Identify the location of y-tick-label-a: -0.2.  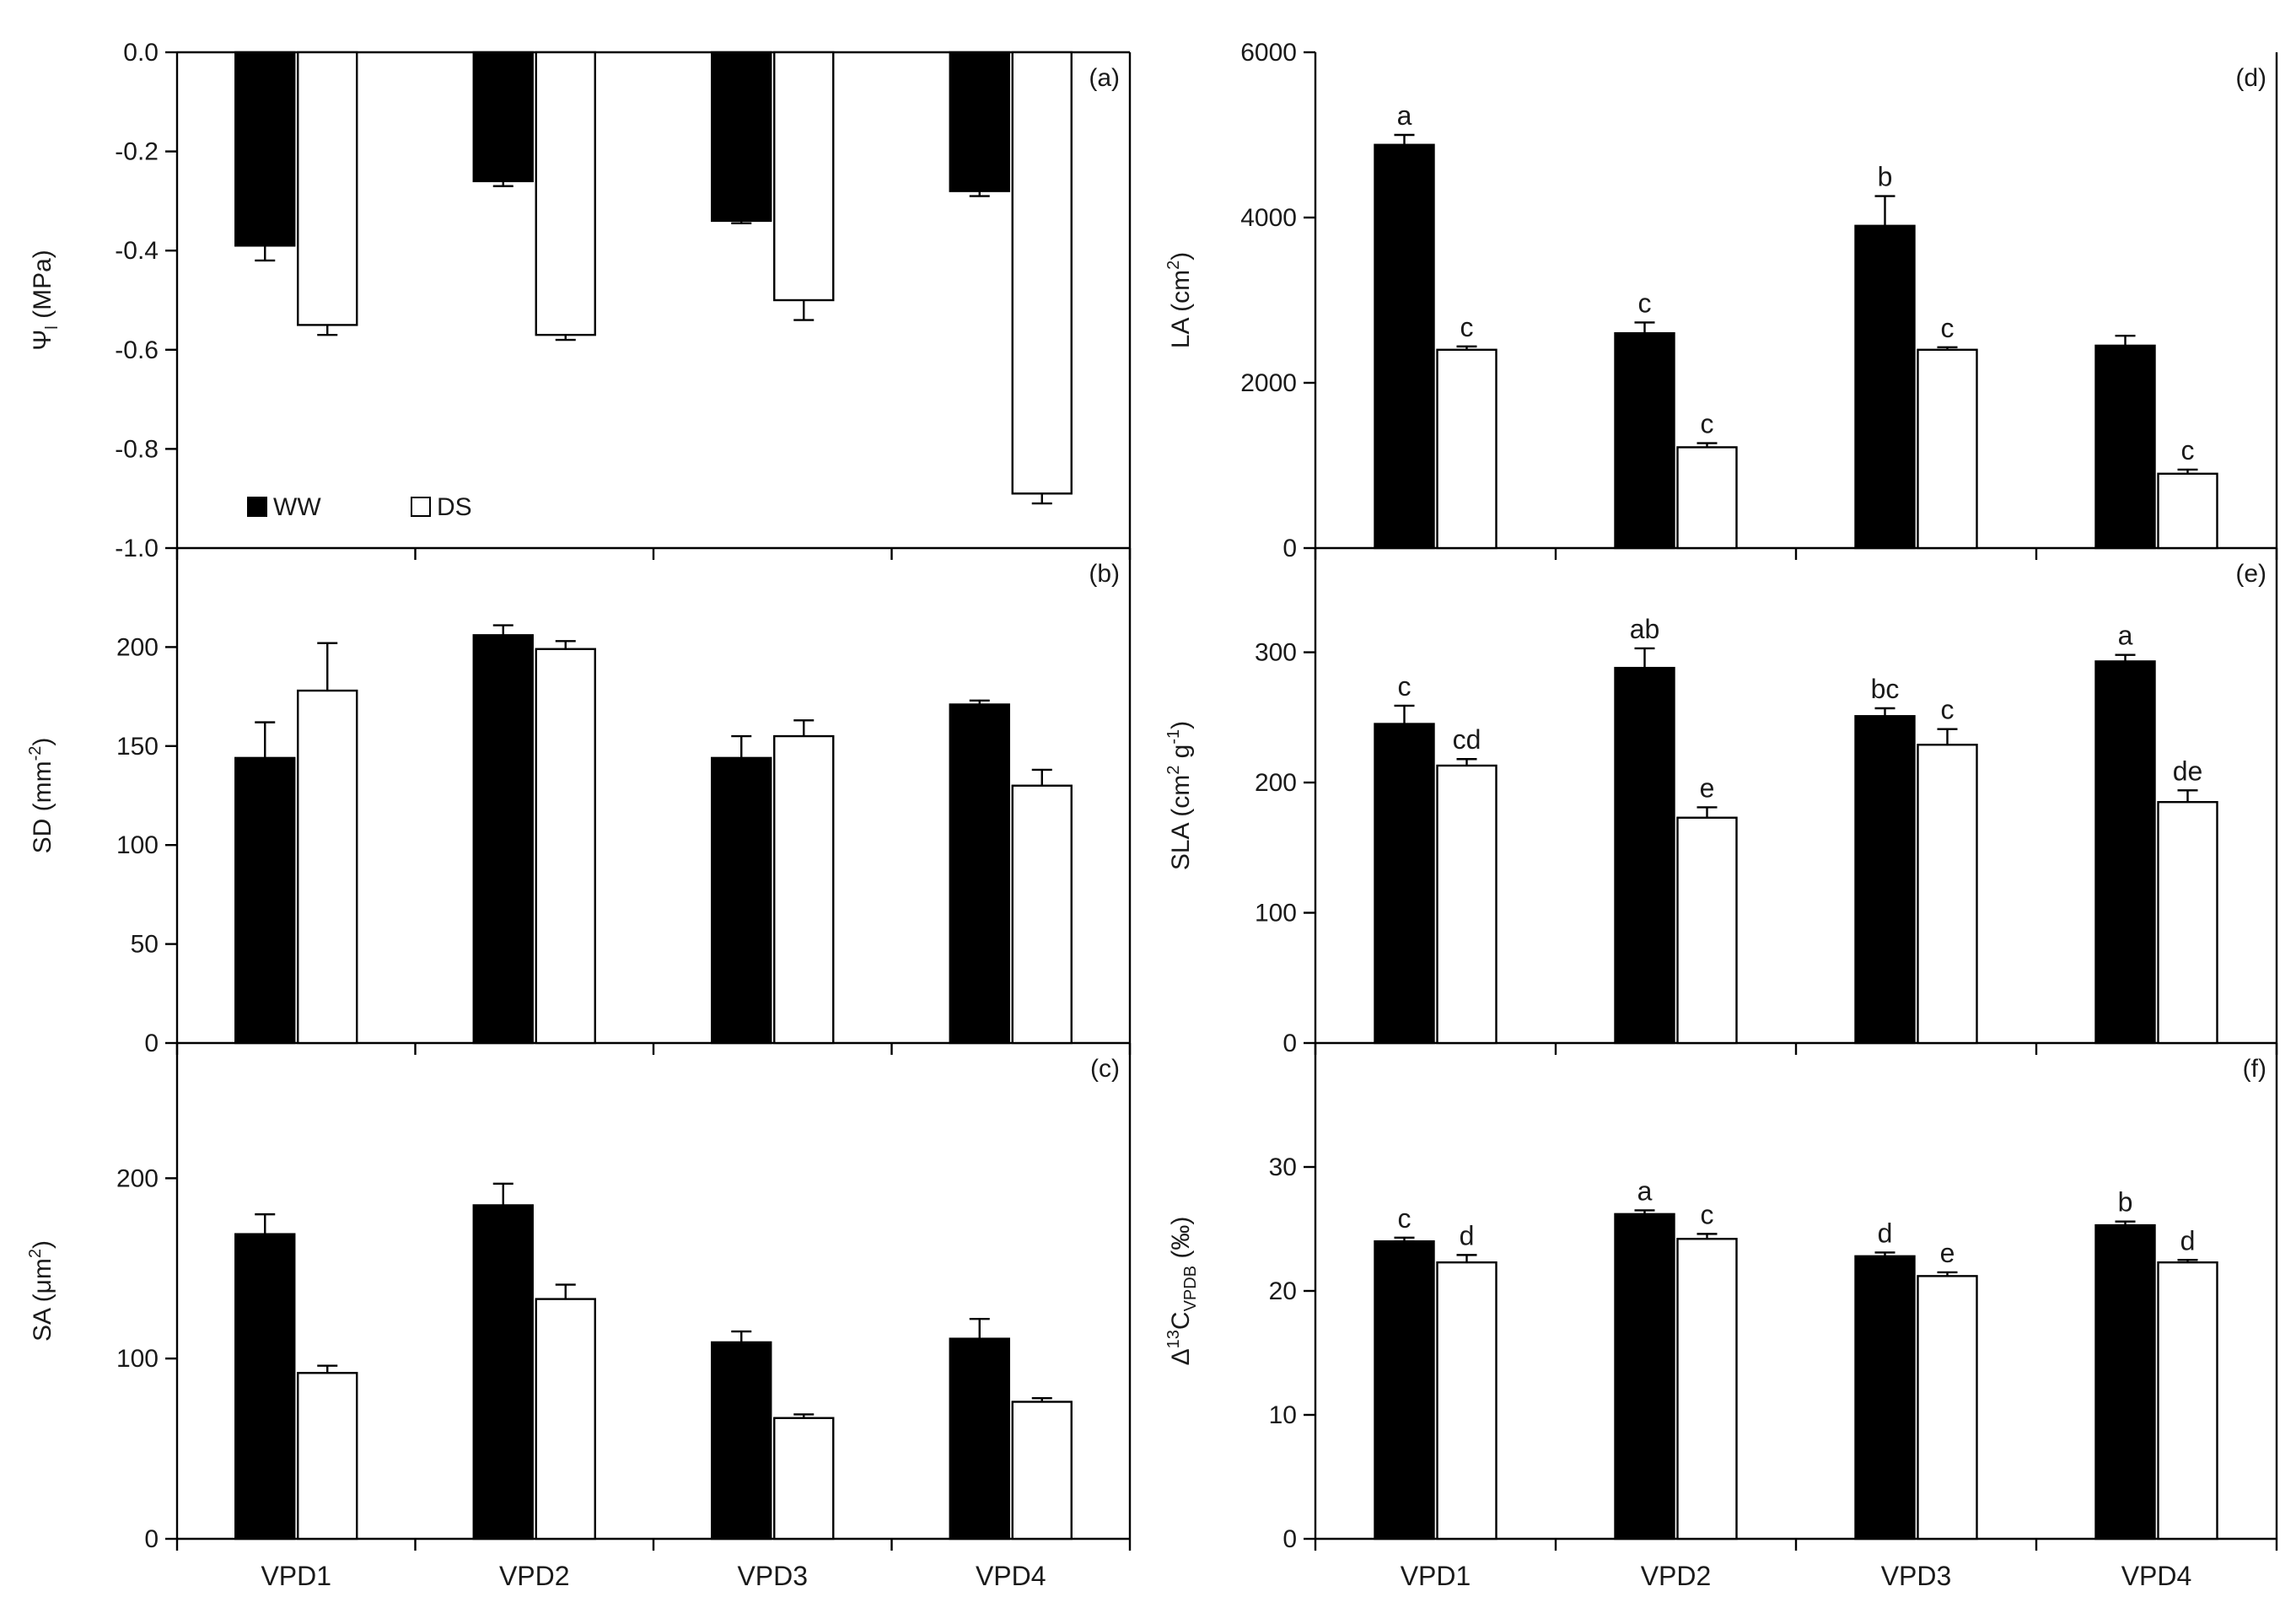
(137, 152).